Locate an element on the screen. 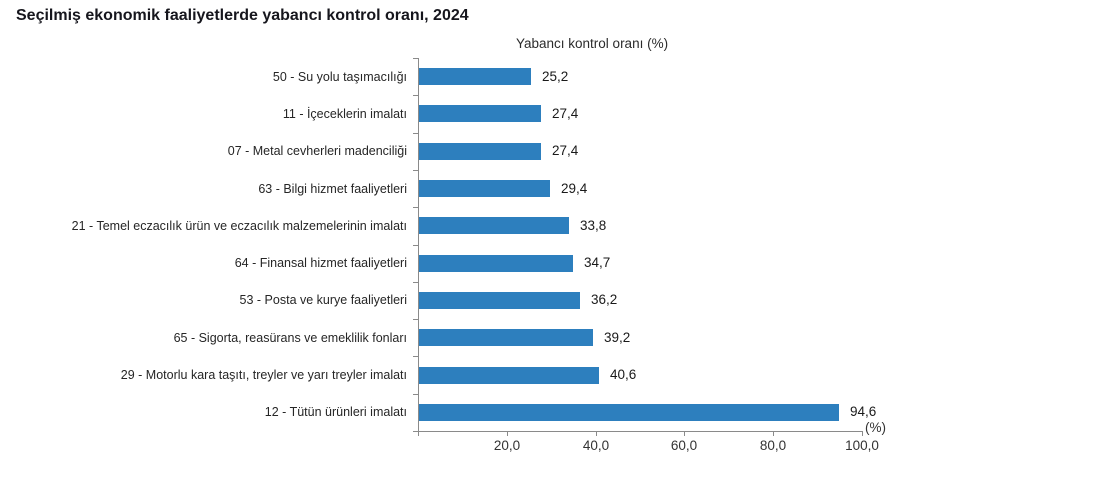  bar-value-label: 33,8 is located at coordinates (593, 225).